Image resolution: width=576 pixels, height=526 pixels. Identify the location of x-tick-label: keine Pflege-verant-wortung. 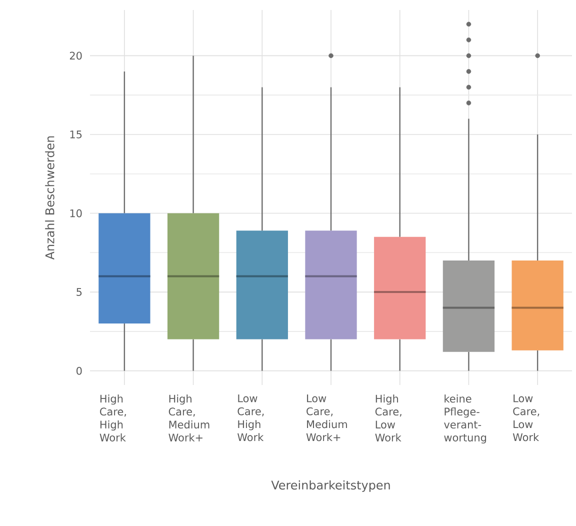
(465, 419).